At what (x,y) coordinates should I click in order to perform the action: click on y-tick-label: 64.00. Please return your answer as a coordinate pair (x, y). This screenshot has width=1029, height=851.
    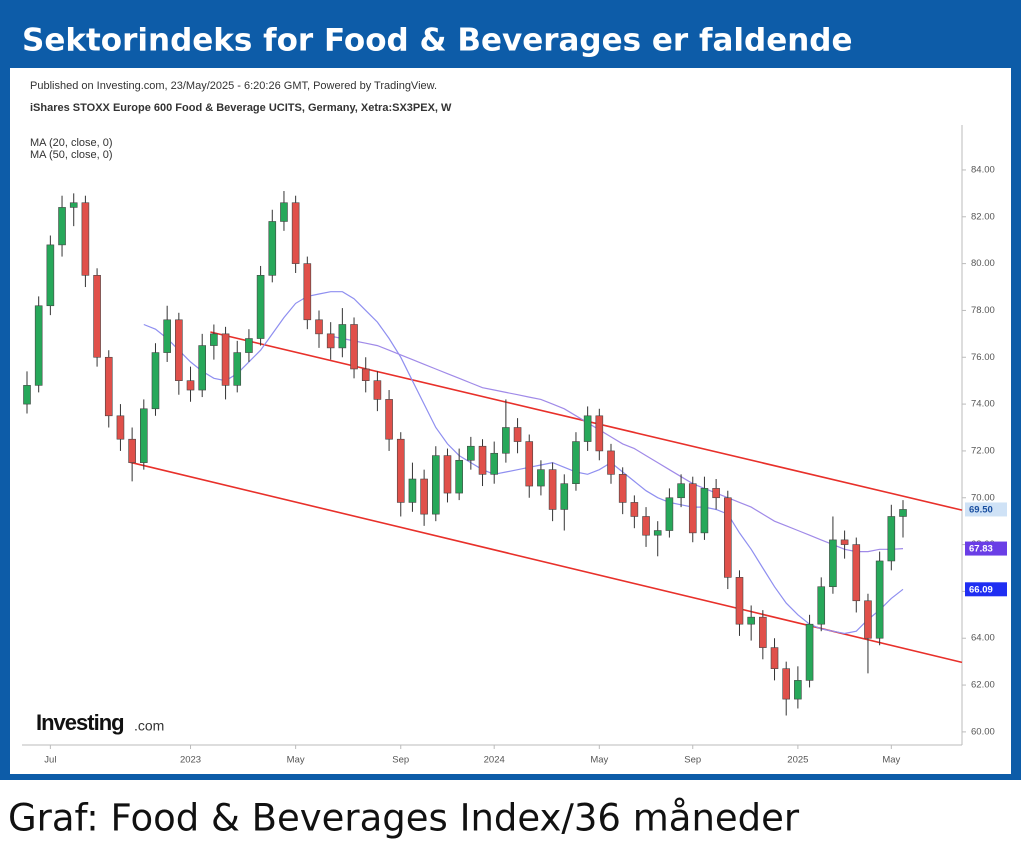
    Looking at the image, I should click on (983, 638).